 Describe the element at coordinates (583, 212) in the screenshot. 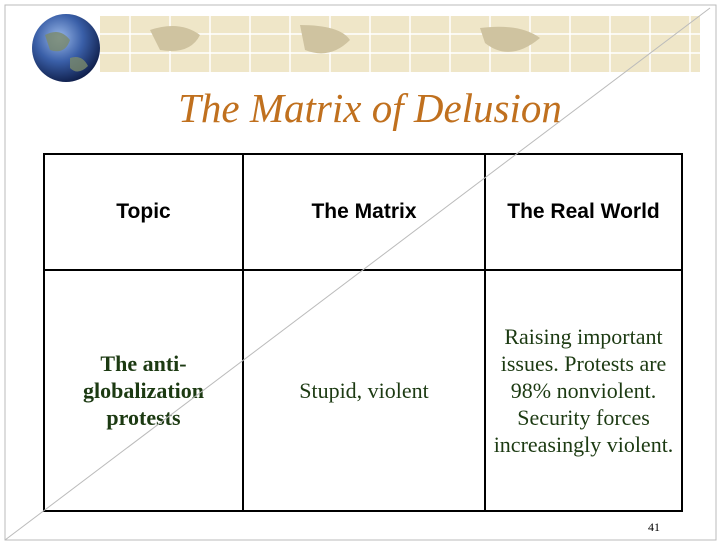

I see `header-cell: The Real World` at that location.